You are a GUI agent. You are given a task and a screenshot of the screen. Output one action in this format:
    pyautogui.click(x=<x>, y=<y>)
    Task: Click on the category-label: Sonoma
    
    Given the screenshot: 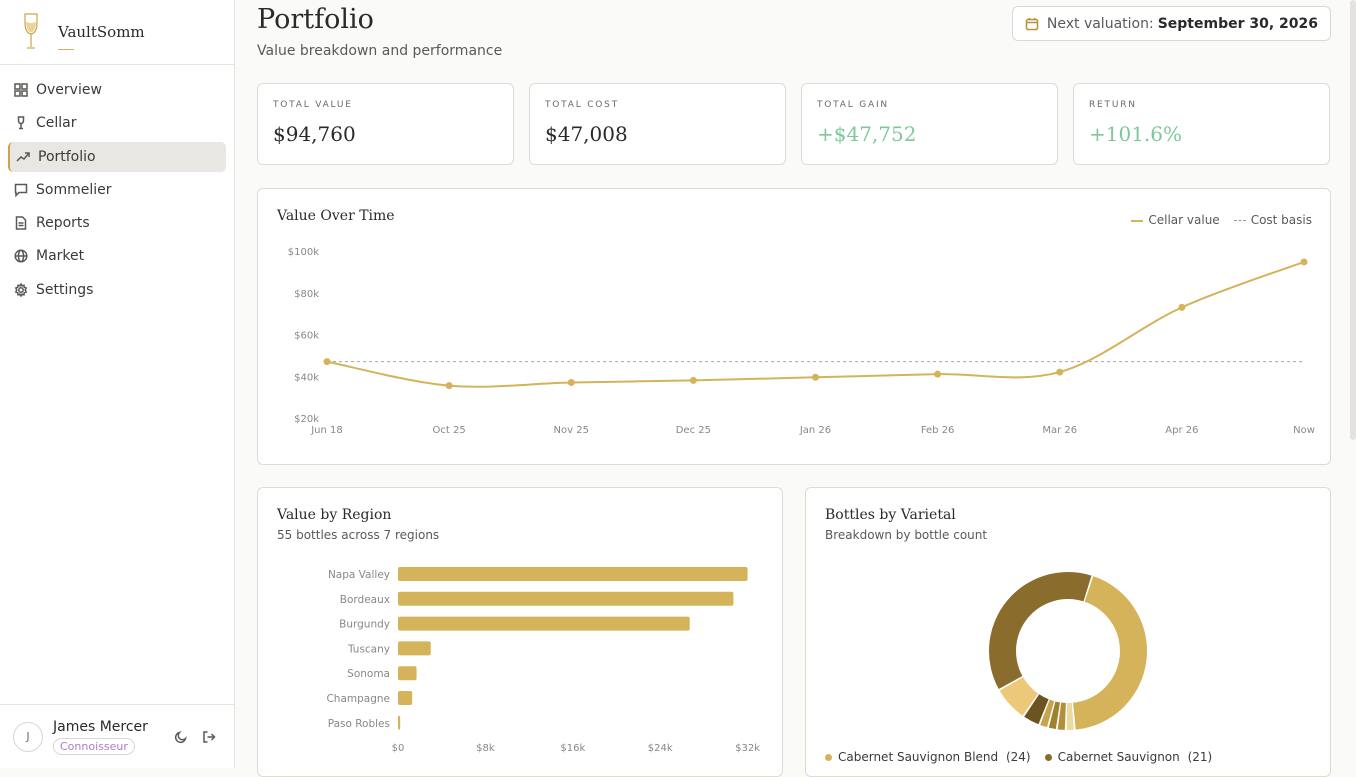 What is the action you would take?
    pyautogui.click(x=368, y=674)
    